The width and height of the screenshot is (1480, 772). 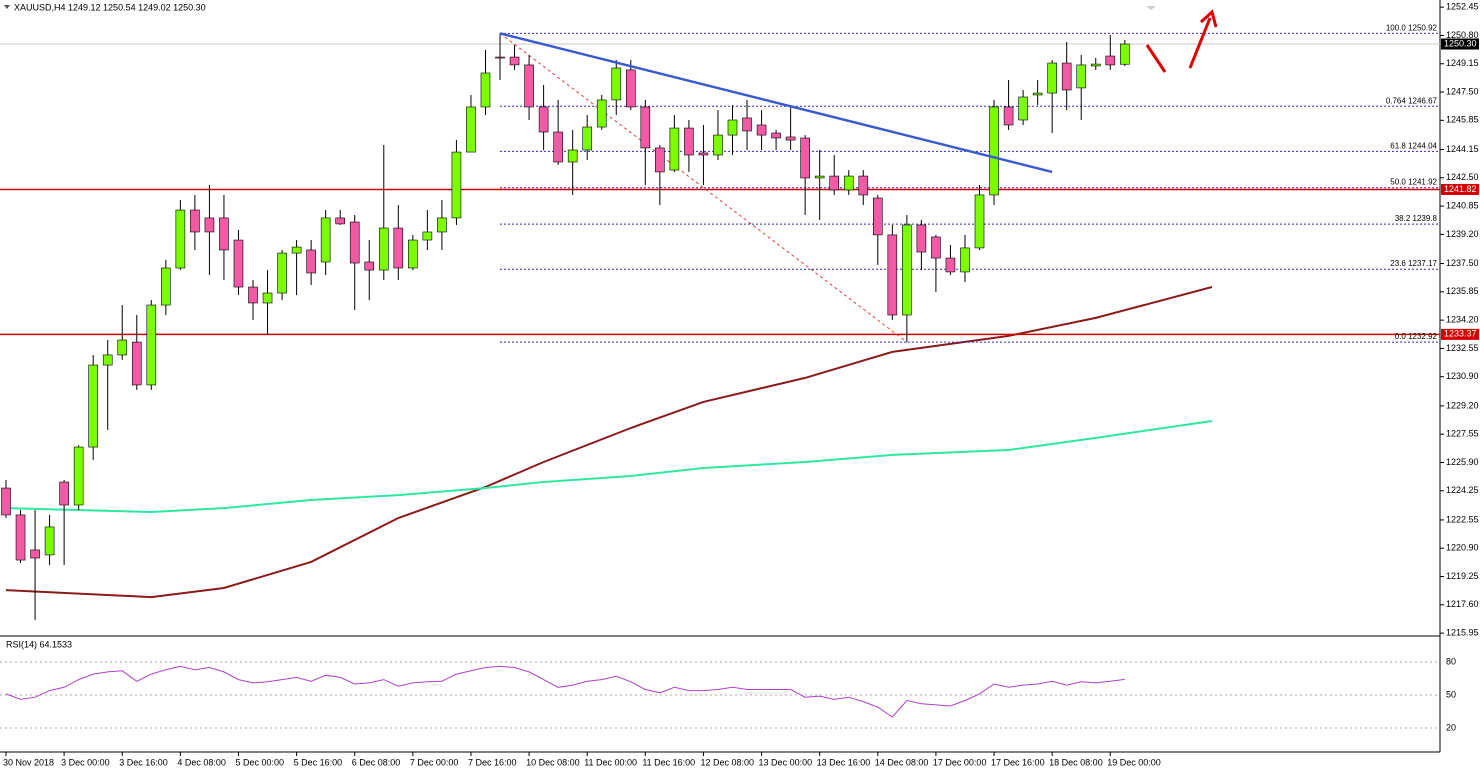 What do you see at coordinates (844, 762) in the screenshot?
I see `x-tick-label: 13 Dec 16:00` at bounding box center [844, 762].